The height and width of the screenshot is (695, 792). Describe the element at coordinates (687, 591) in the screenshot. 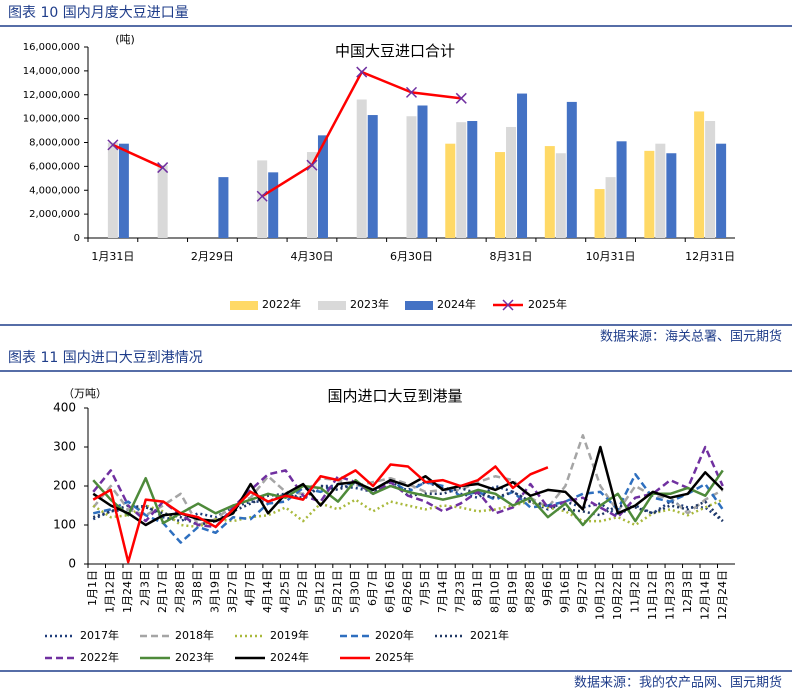

I see `x-tick-label: 12月3日` at that location.